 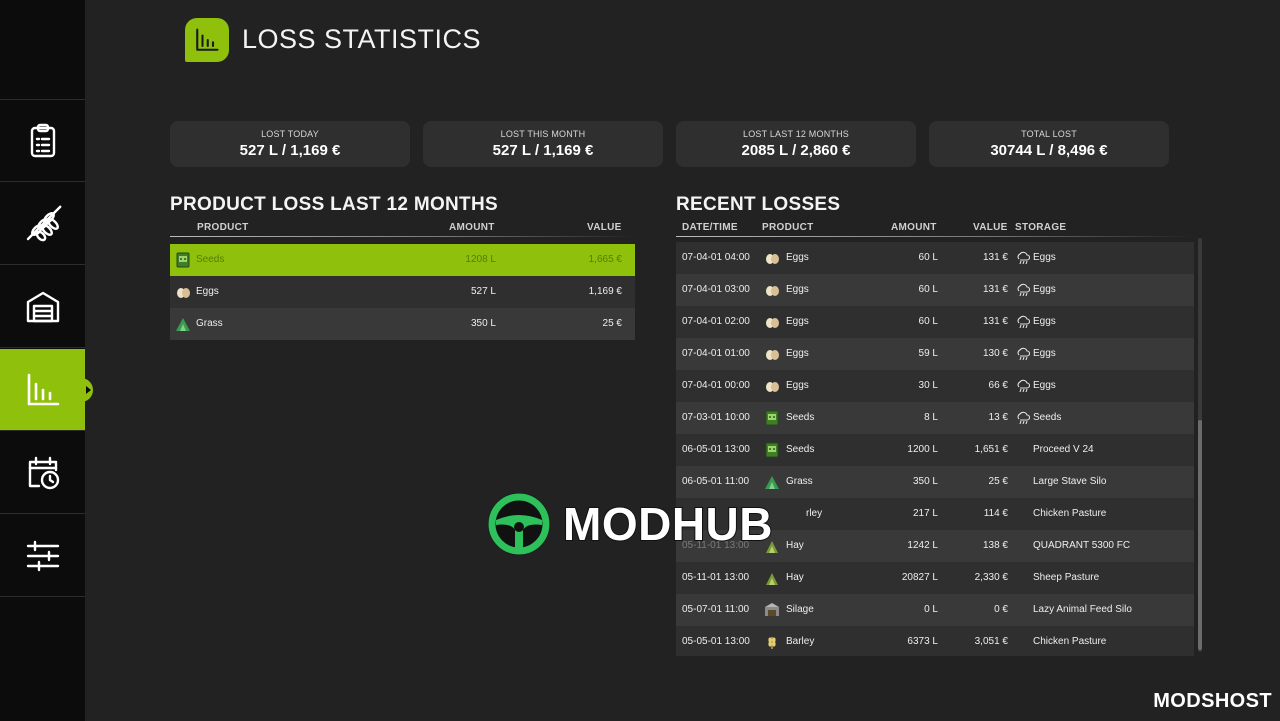 What do you see at coordinates (716, 609) in the screenshot?
I see `datetime: 05-07-01 11:00` at bounding box center [716, 609].